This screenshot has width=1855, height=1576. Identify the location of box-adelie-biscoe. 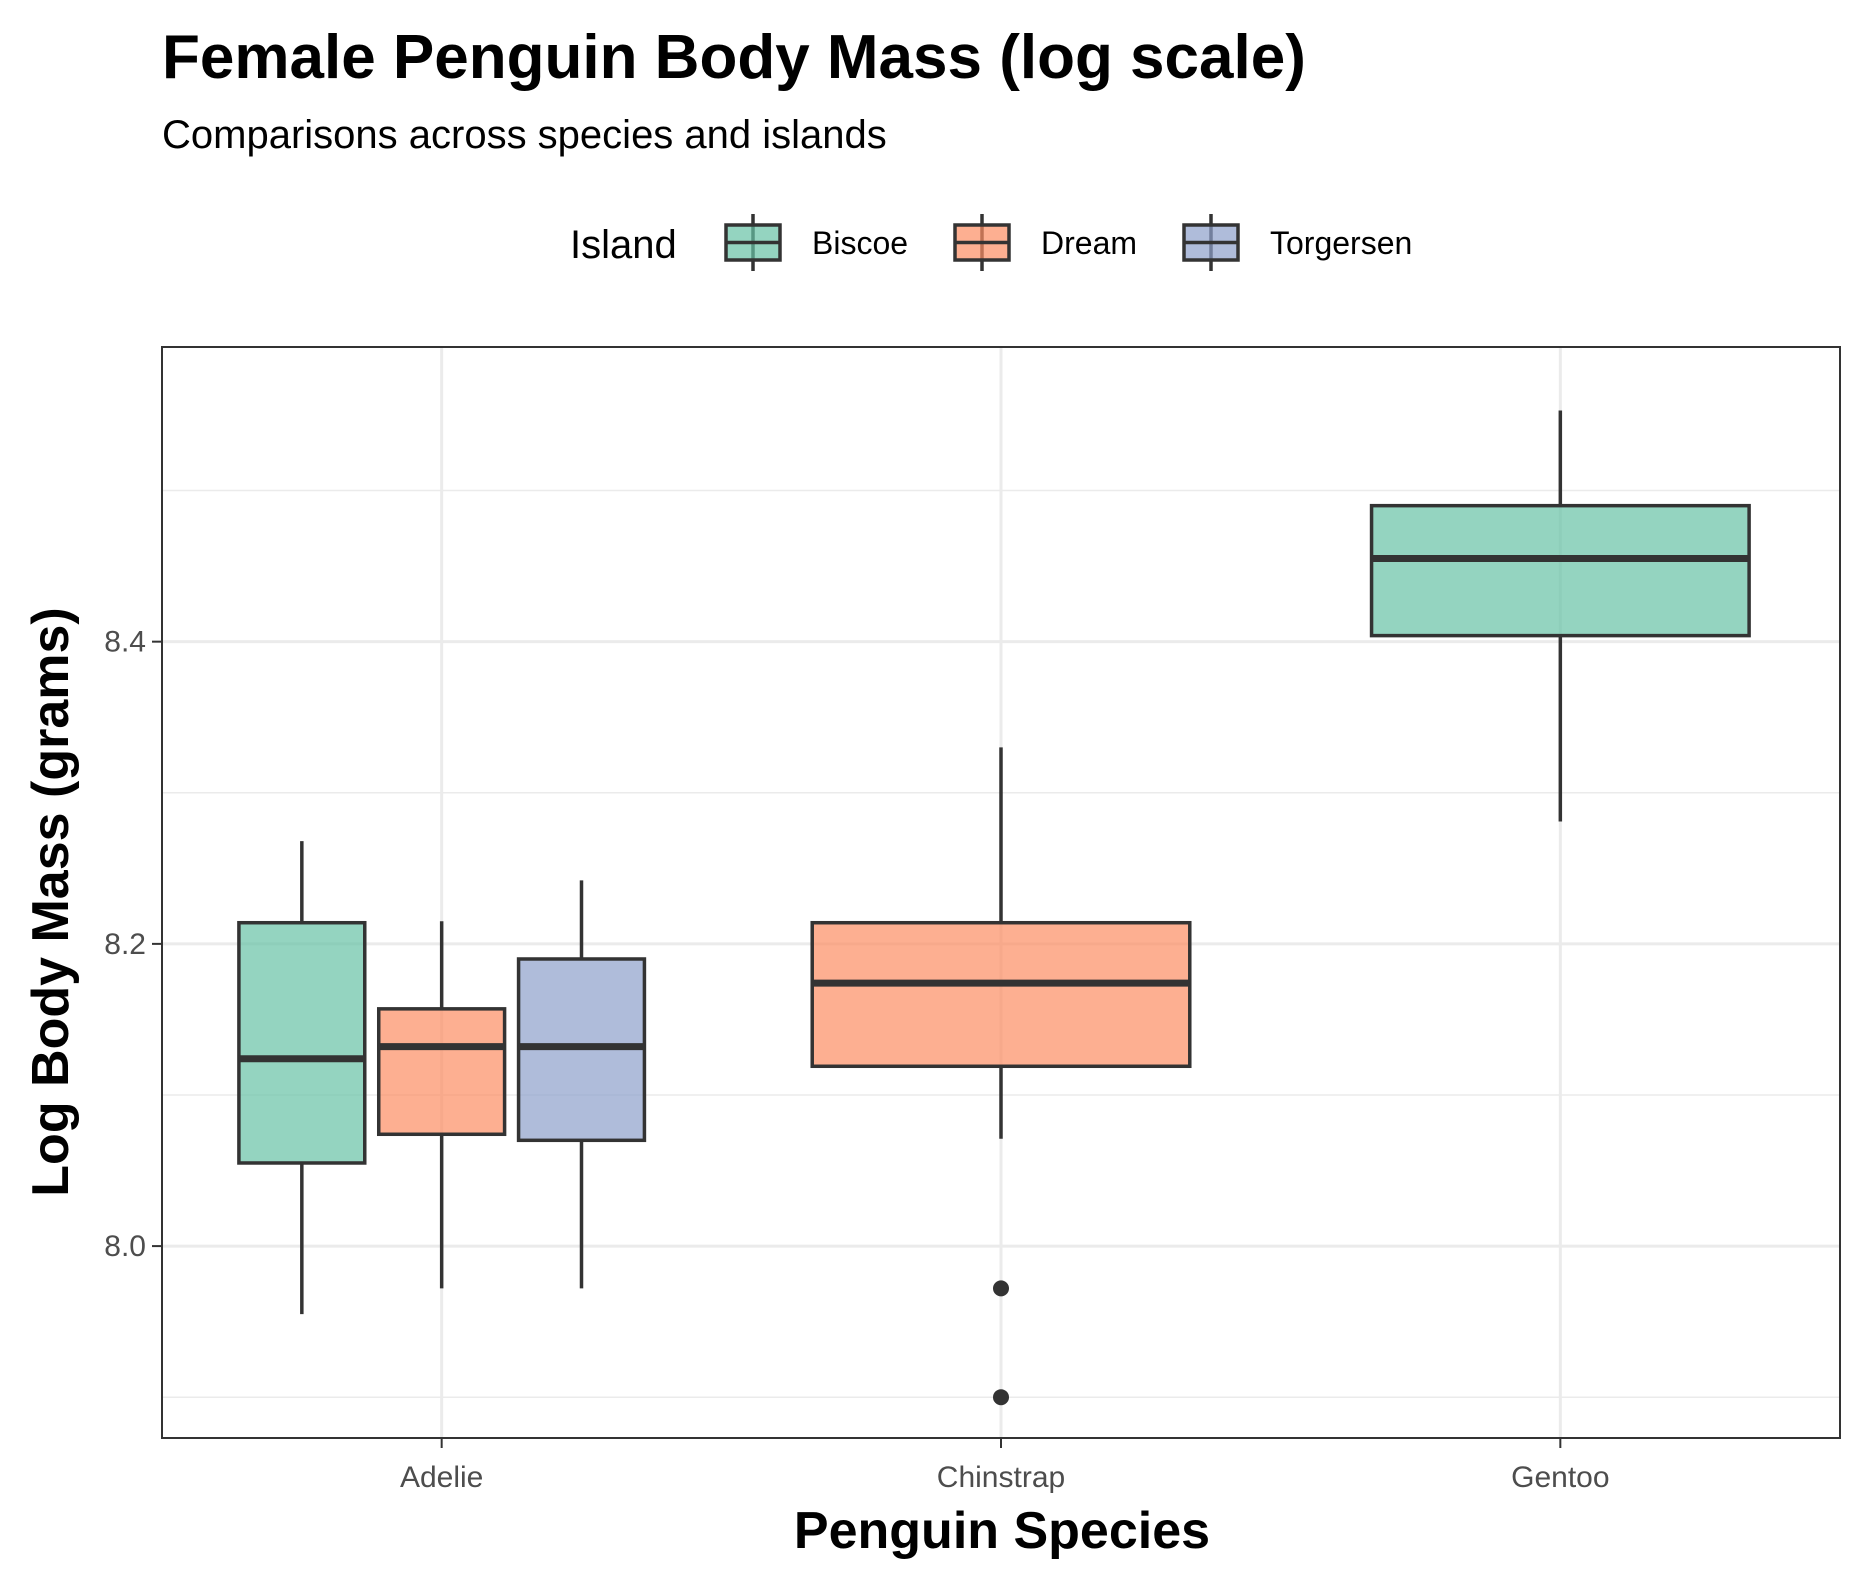
(302, 1078).